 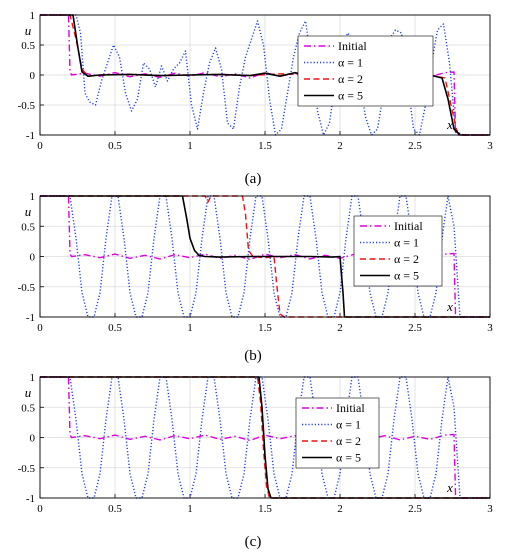 I want to click on panel-caption: (a), so click(x=253, y=179).